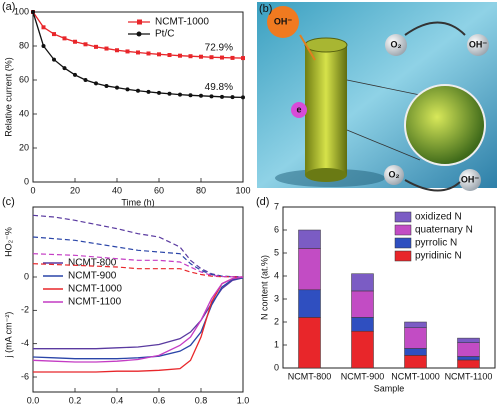  I want to click on zoom-circle, so click(445, 125).